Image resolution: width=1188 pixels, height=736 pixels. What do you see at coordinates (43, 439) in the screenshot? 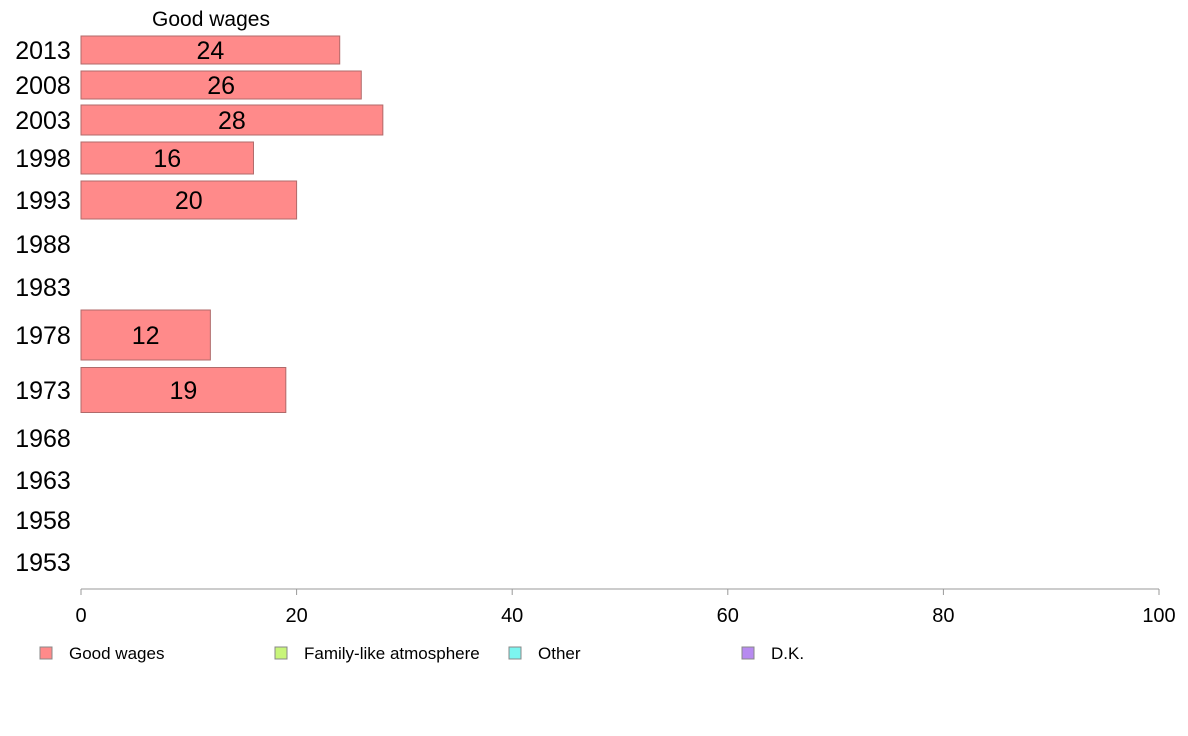
I see `year-label-1968: 1968` at bounding box center [43, 439].